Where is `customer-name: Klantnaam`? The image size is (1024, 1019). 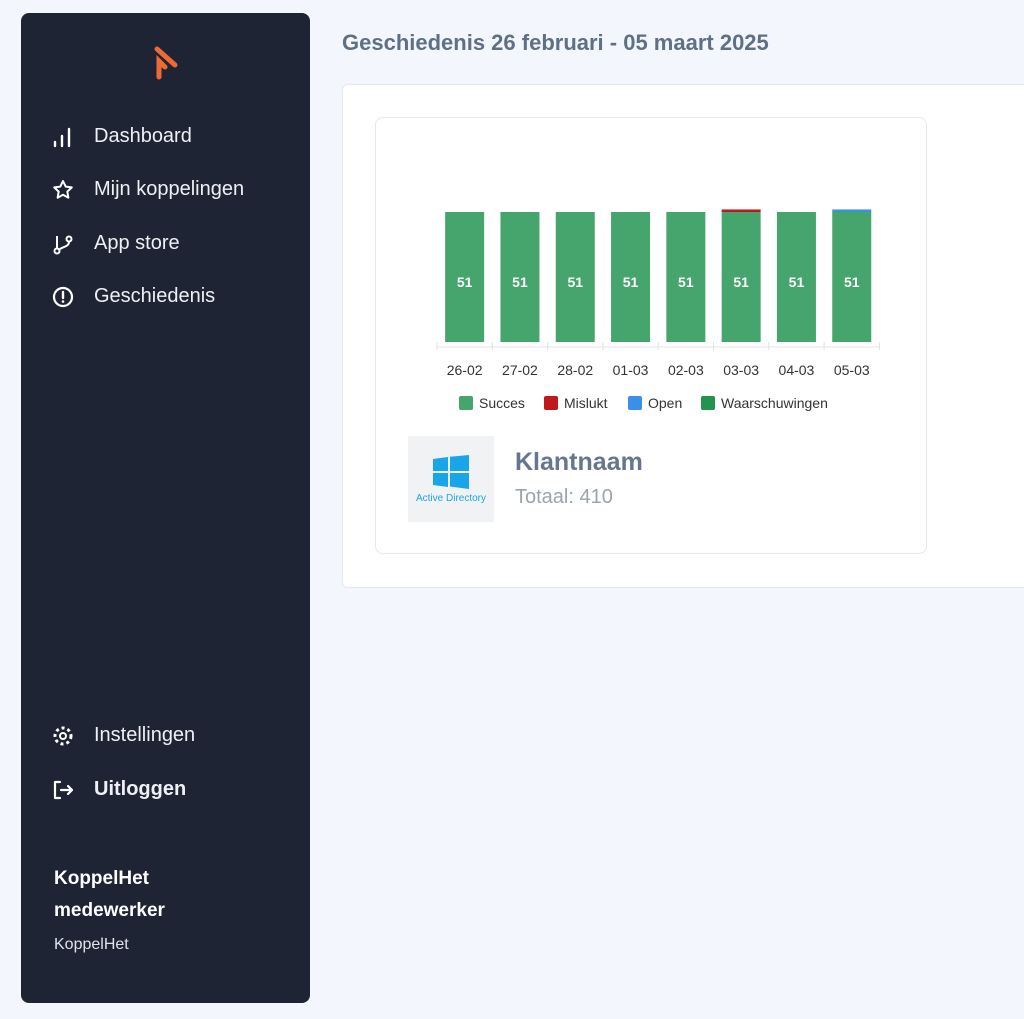
customer-name: Klantnaam is located at coordinates (579, 462).